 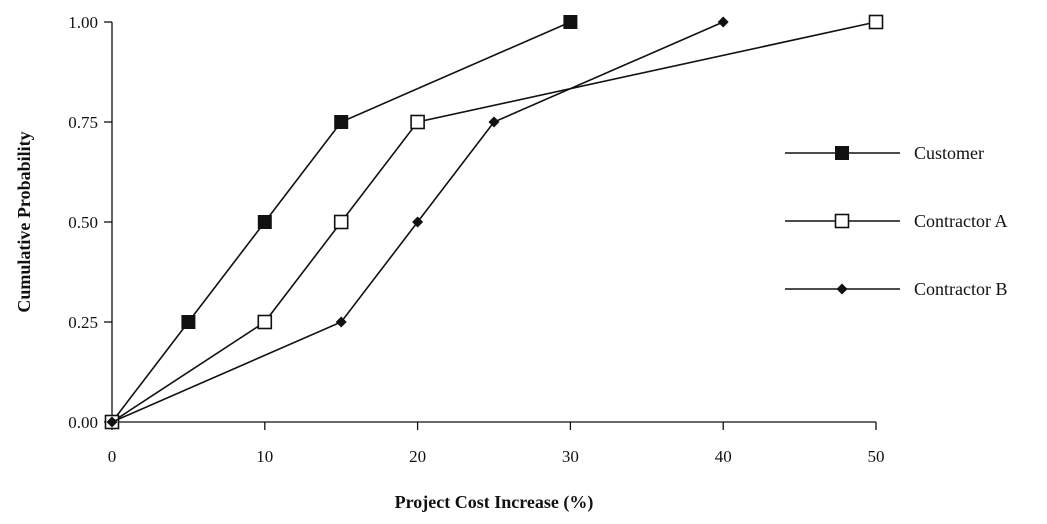 What do you see at coordinates (496, 444) in the screenshot?
I see `x-ticks: 0 10 20 30 40 50` at bounding box center [496, 444].